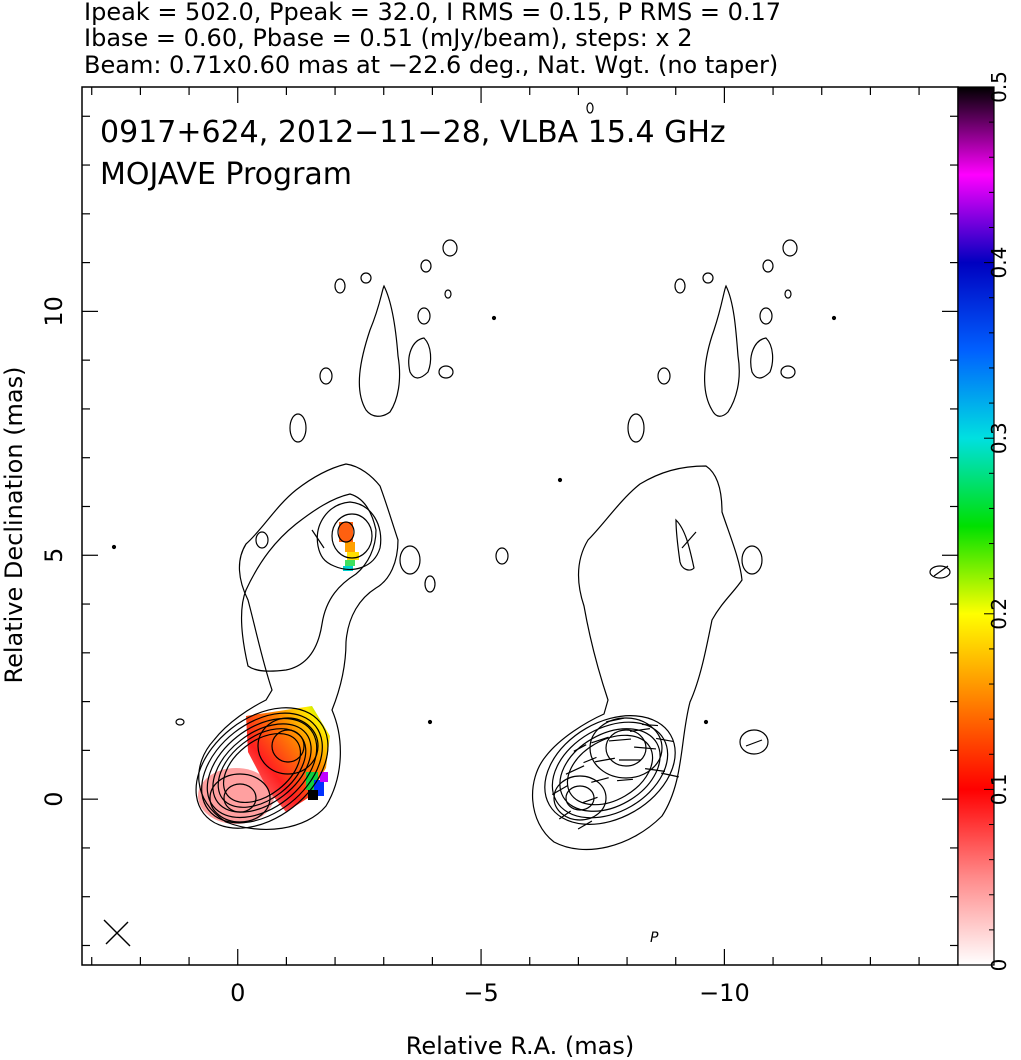  What do you see at coordinates (976, 526) in the screenshot?
I see `colorbar` at bounding box center [976, 526].